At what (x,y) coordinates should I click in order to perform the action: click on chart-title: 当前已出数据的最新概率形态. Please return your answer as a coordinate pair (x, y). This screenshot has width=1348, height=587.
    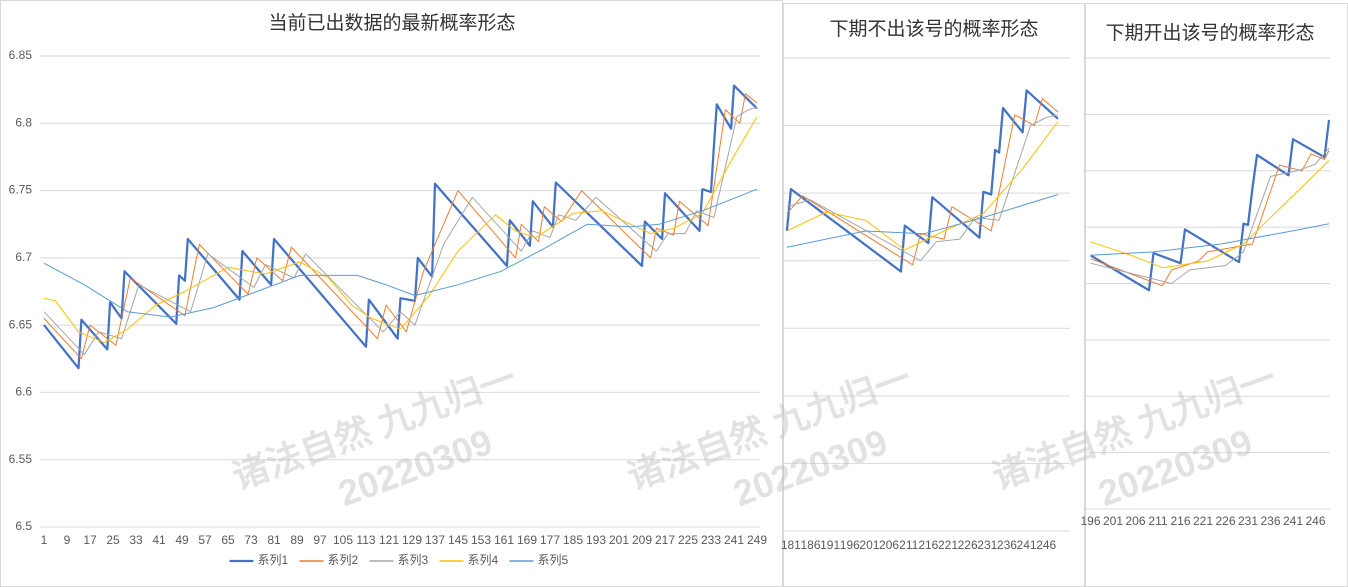
    Looking at the image, I should click on (391, 23).